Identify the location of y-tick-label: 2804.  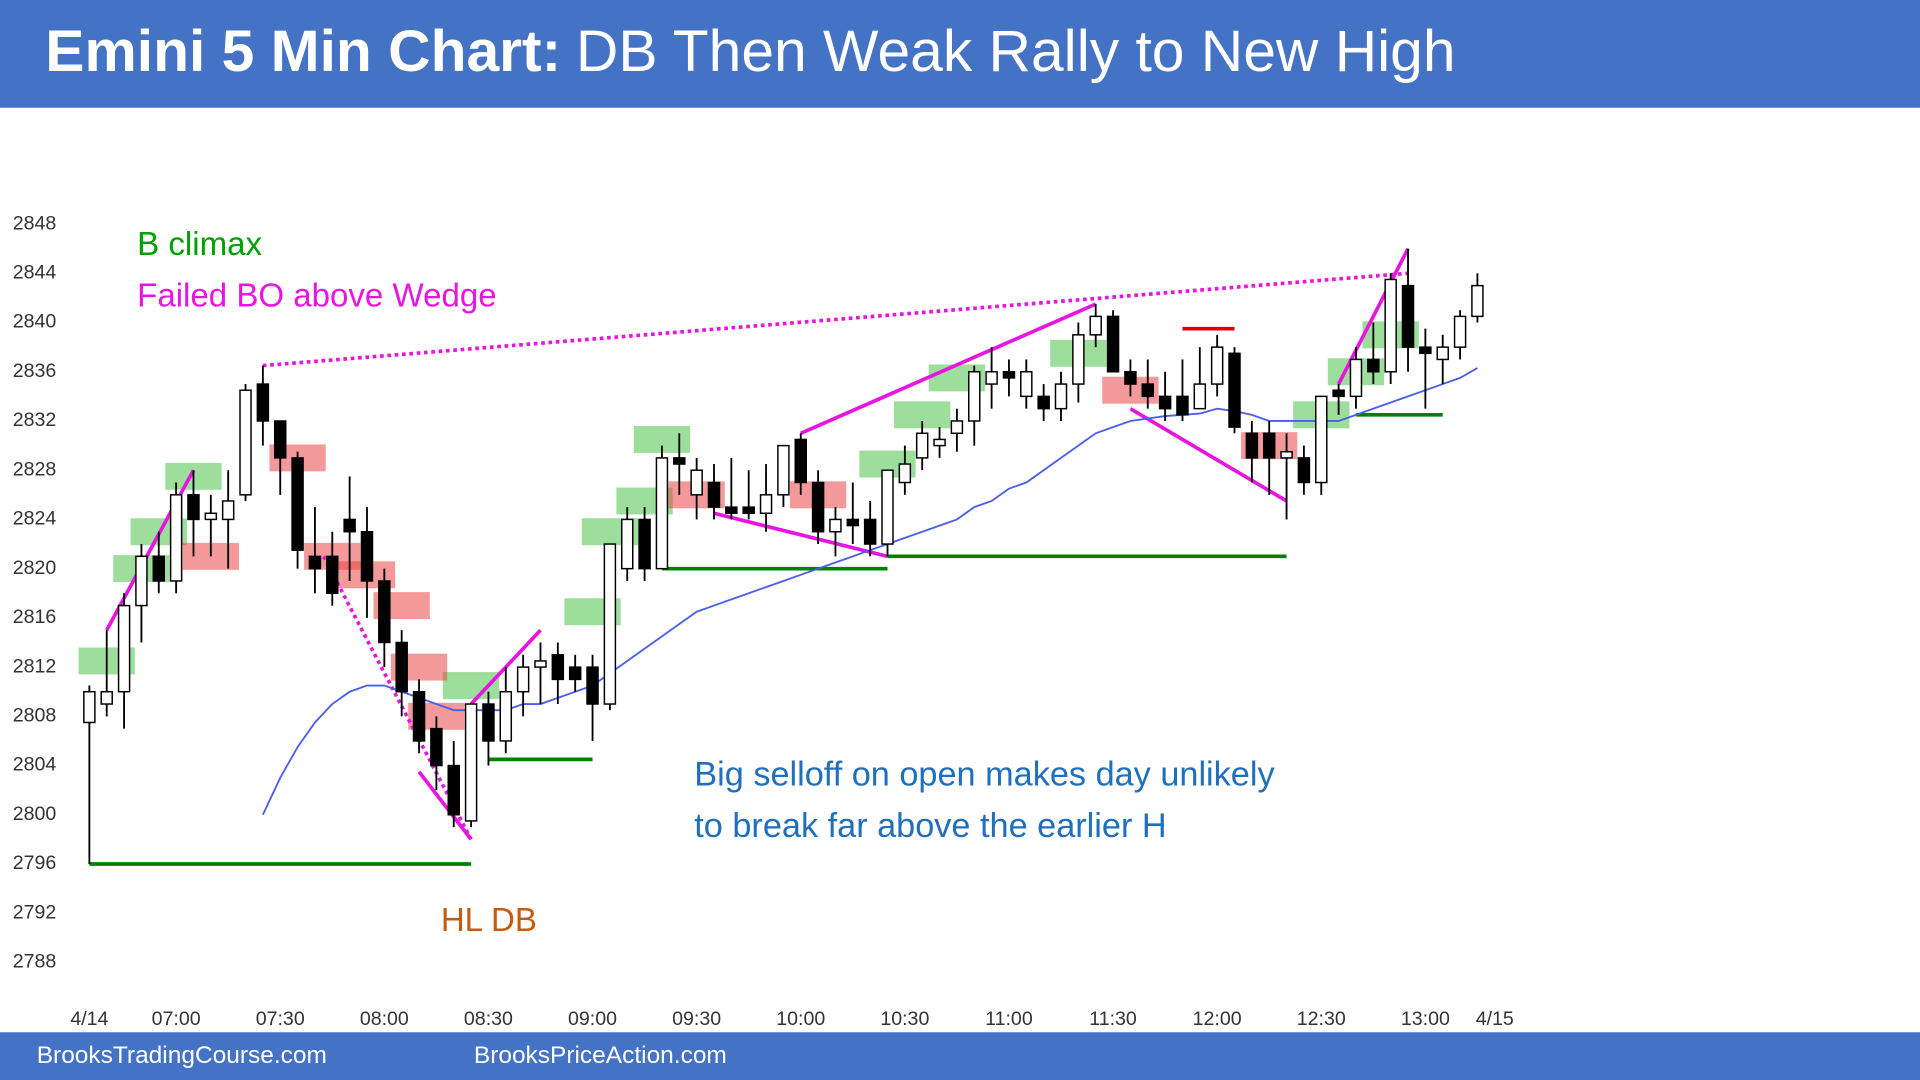
(35, 765).